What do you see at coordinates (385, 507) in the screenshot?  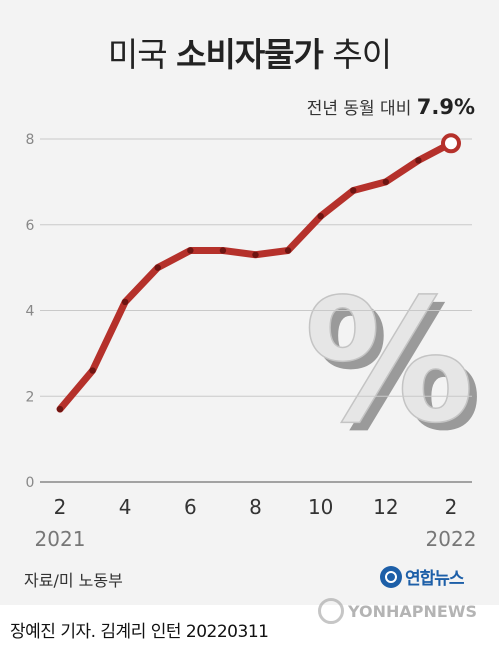 I see `x-tick-label: 12` at bounding box center [385, 507].